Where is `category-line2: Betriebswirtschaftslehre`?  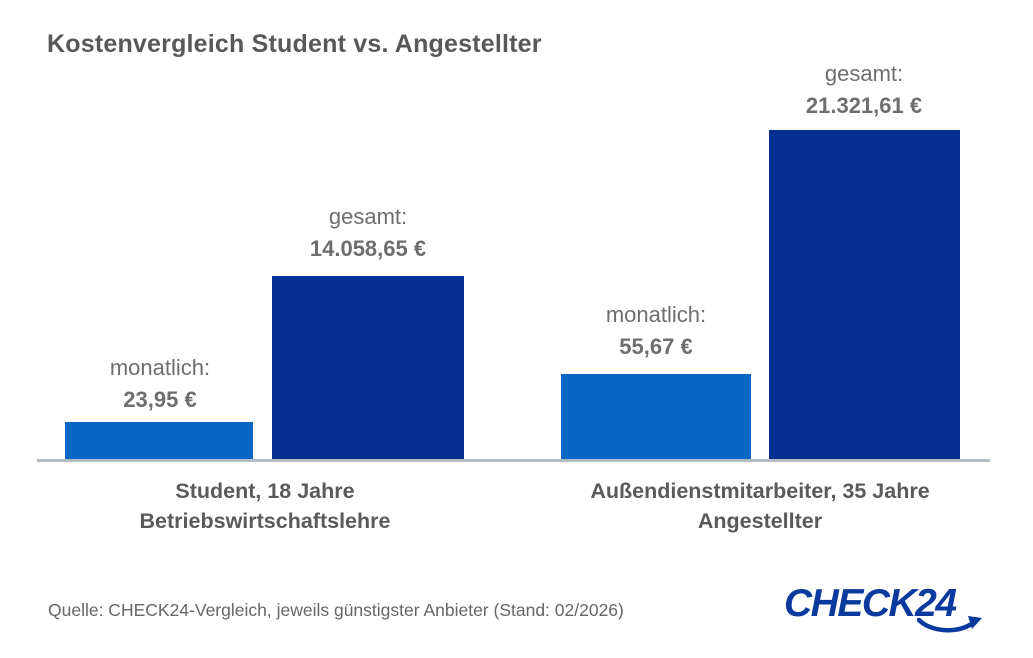 category-line2: Betriebswirtschaftslehre is located at coordinates (265, 521).